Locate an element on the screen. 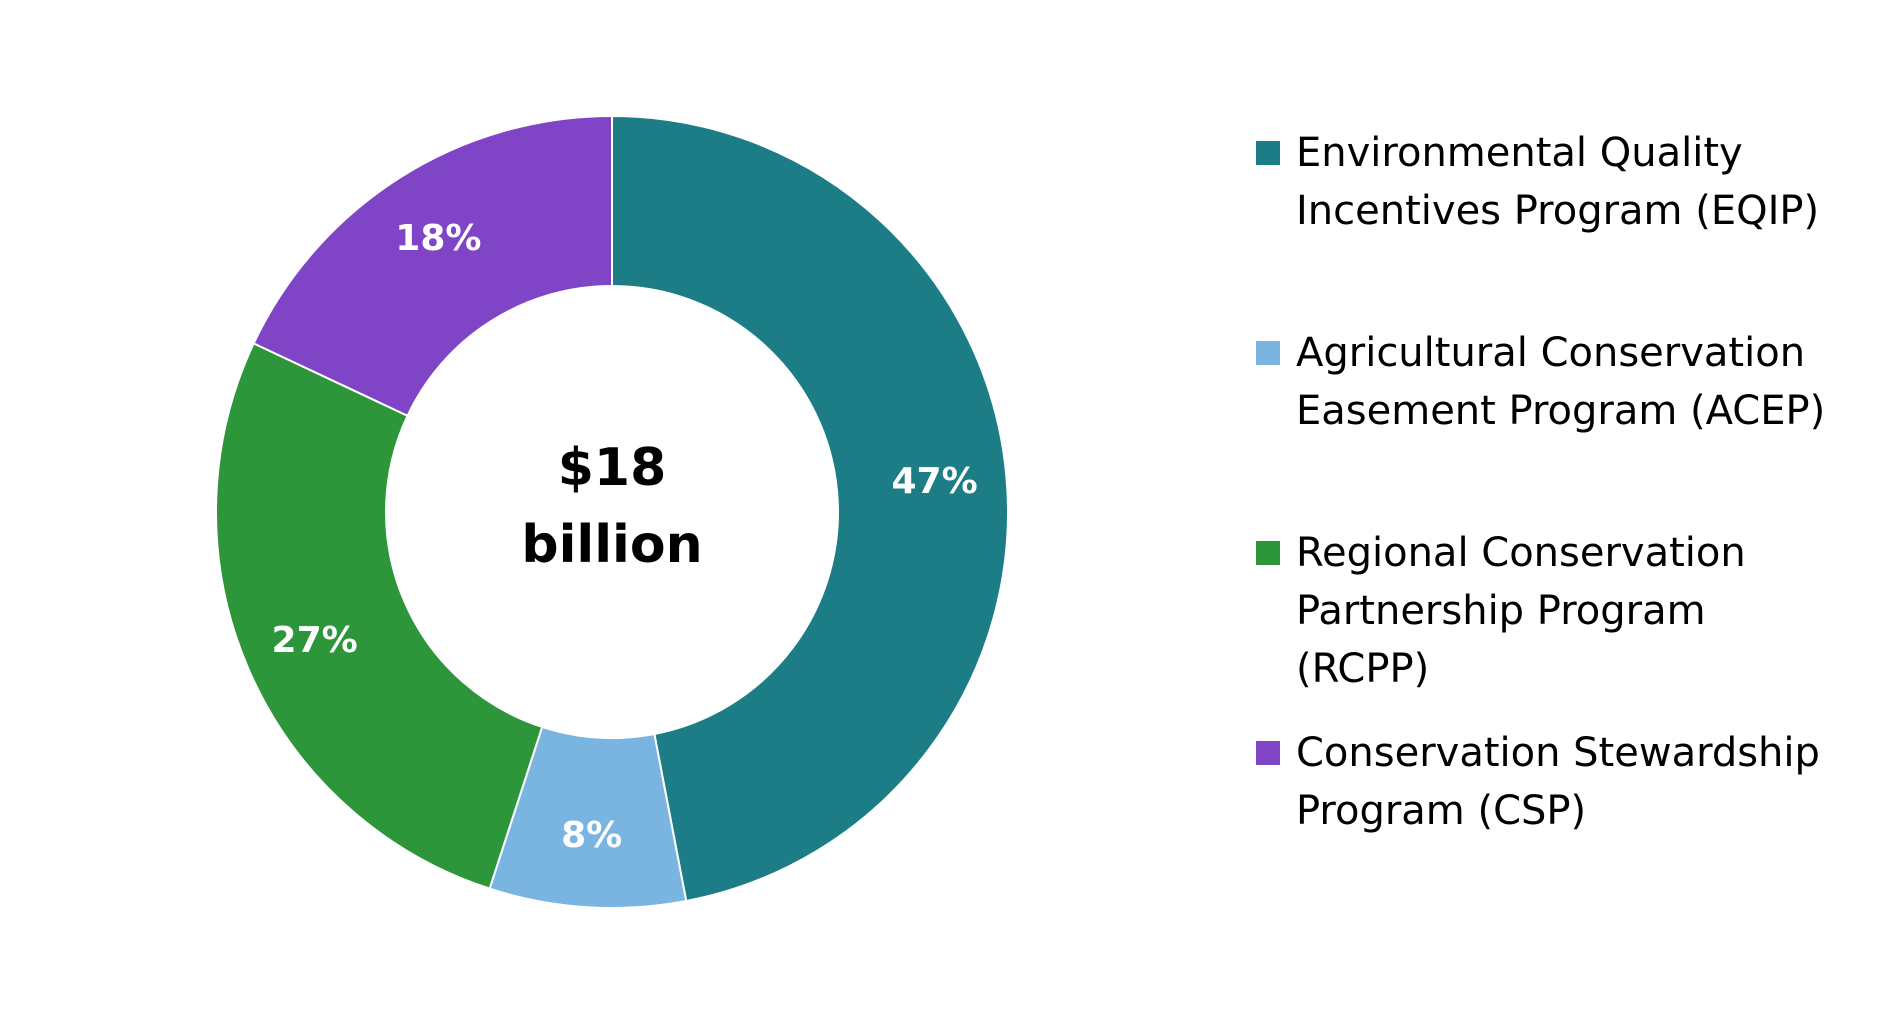  legend-label-rcpp-line2: Partnership Program is located at coordinates (1501, 611).